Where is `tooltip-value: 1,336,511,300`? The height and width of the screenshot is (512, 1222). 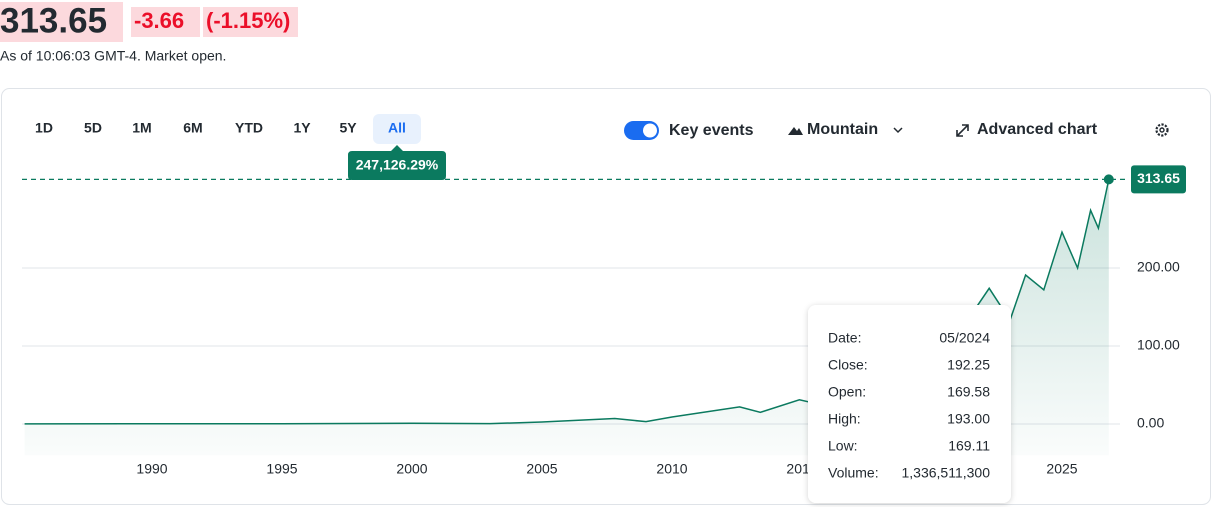
tooltip-value: 1,336,511,300 is located at coordinates (946, 473).